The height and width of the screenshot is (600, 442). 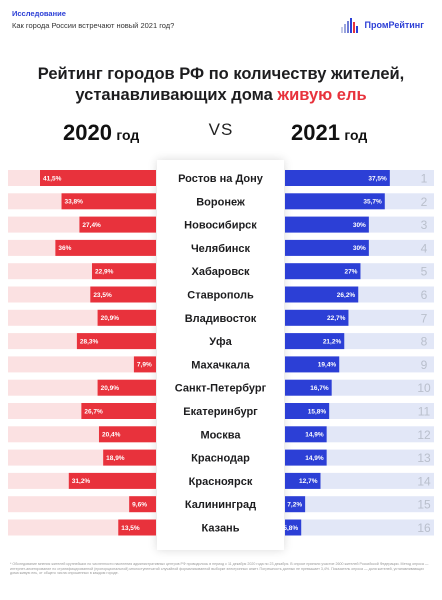 I want to click on city-label: Екатеринбург, so click(x=220, y=412).